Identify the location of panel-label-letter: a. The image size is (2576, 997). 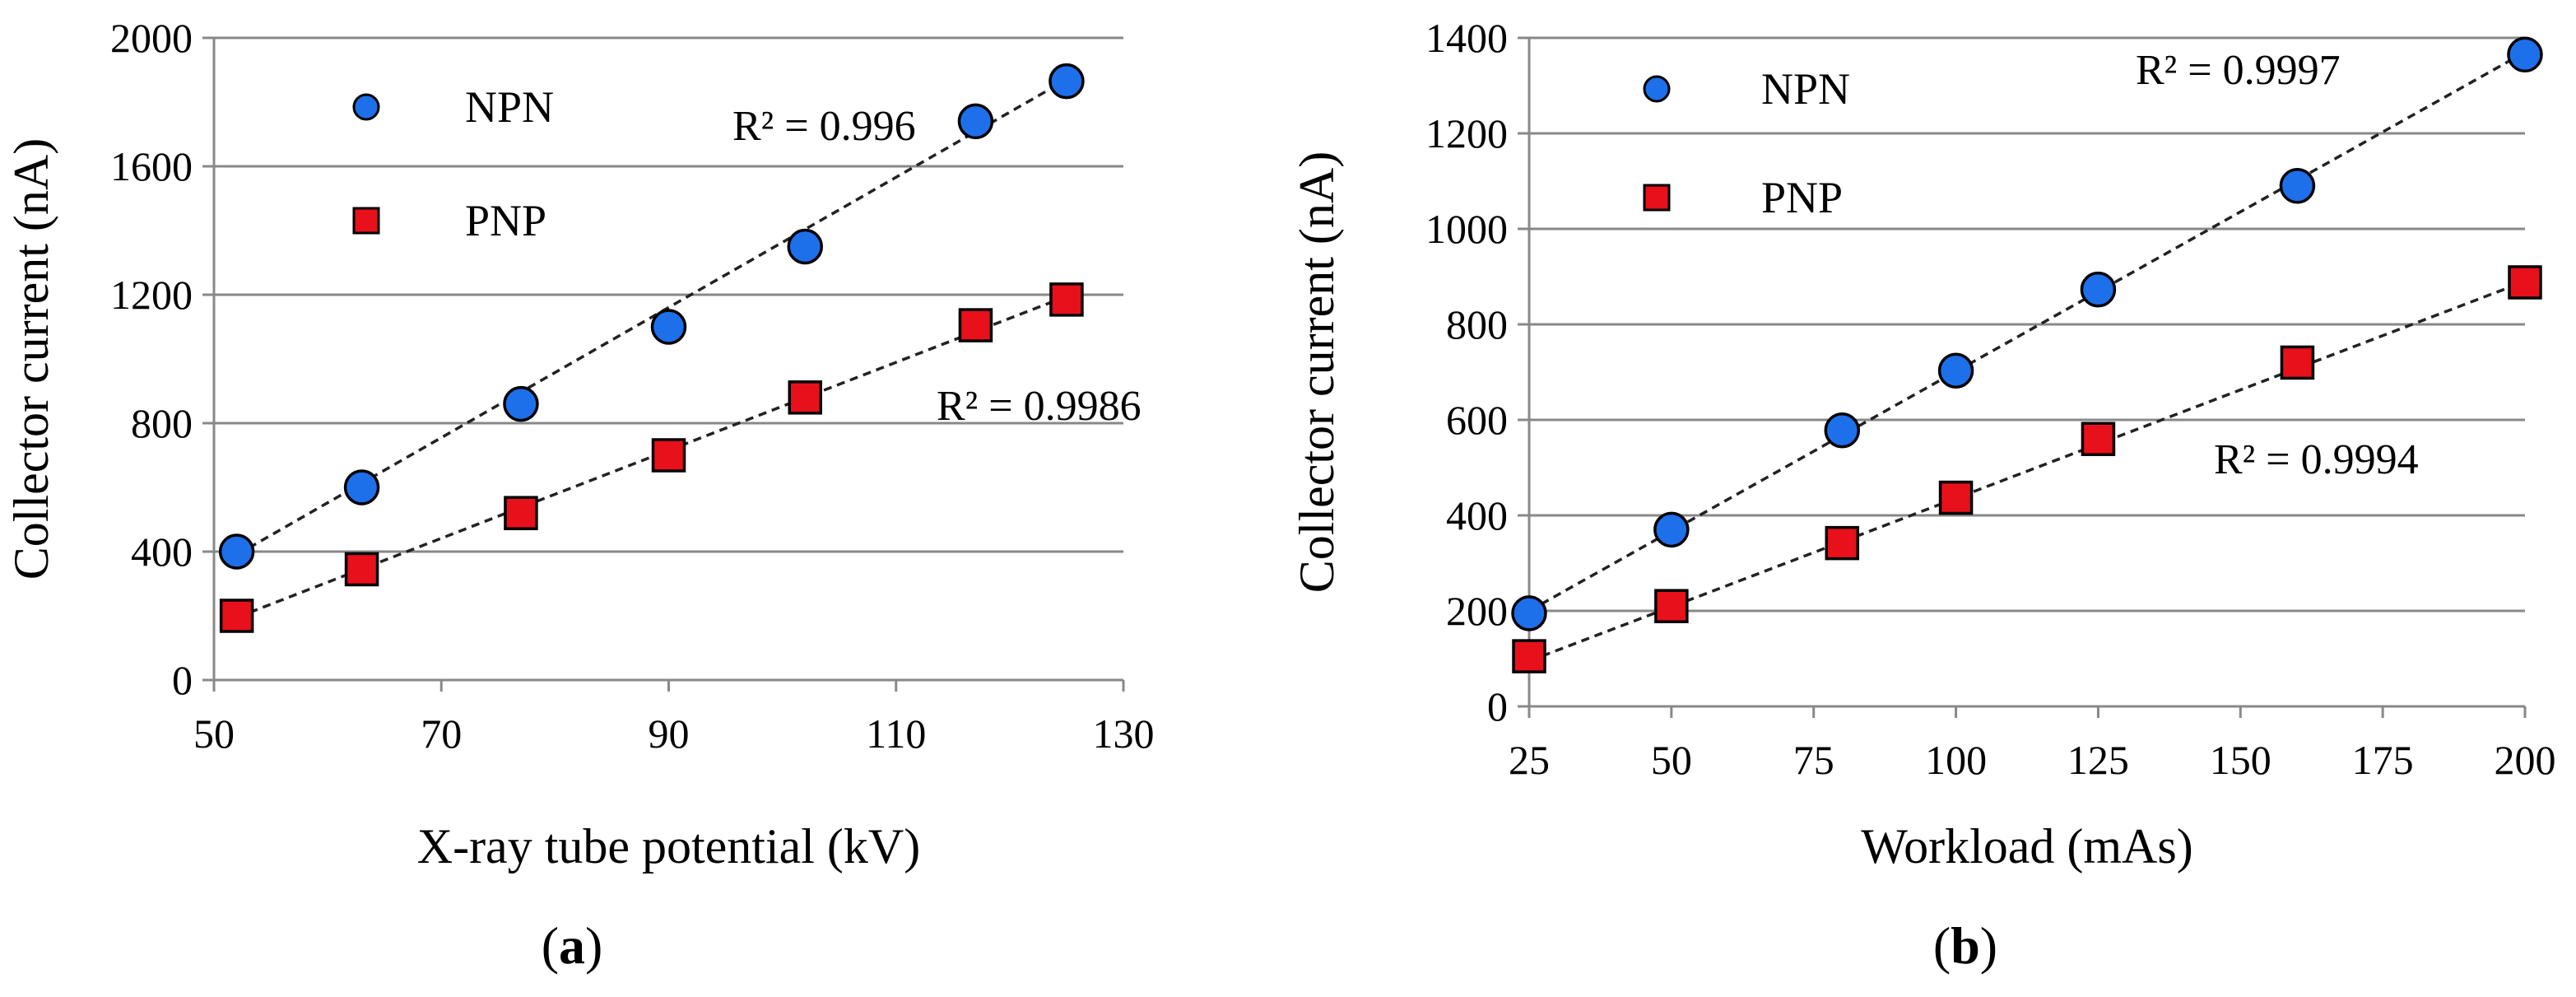
(572, 945).